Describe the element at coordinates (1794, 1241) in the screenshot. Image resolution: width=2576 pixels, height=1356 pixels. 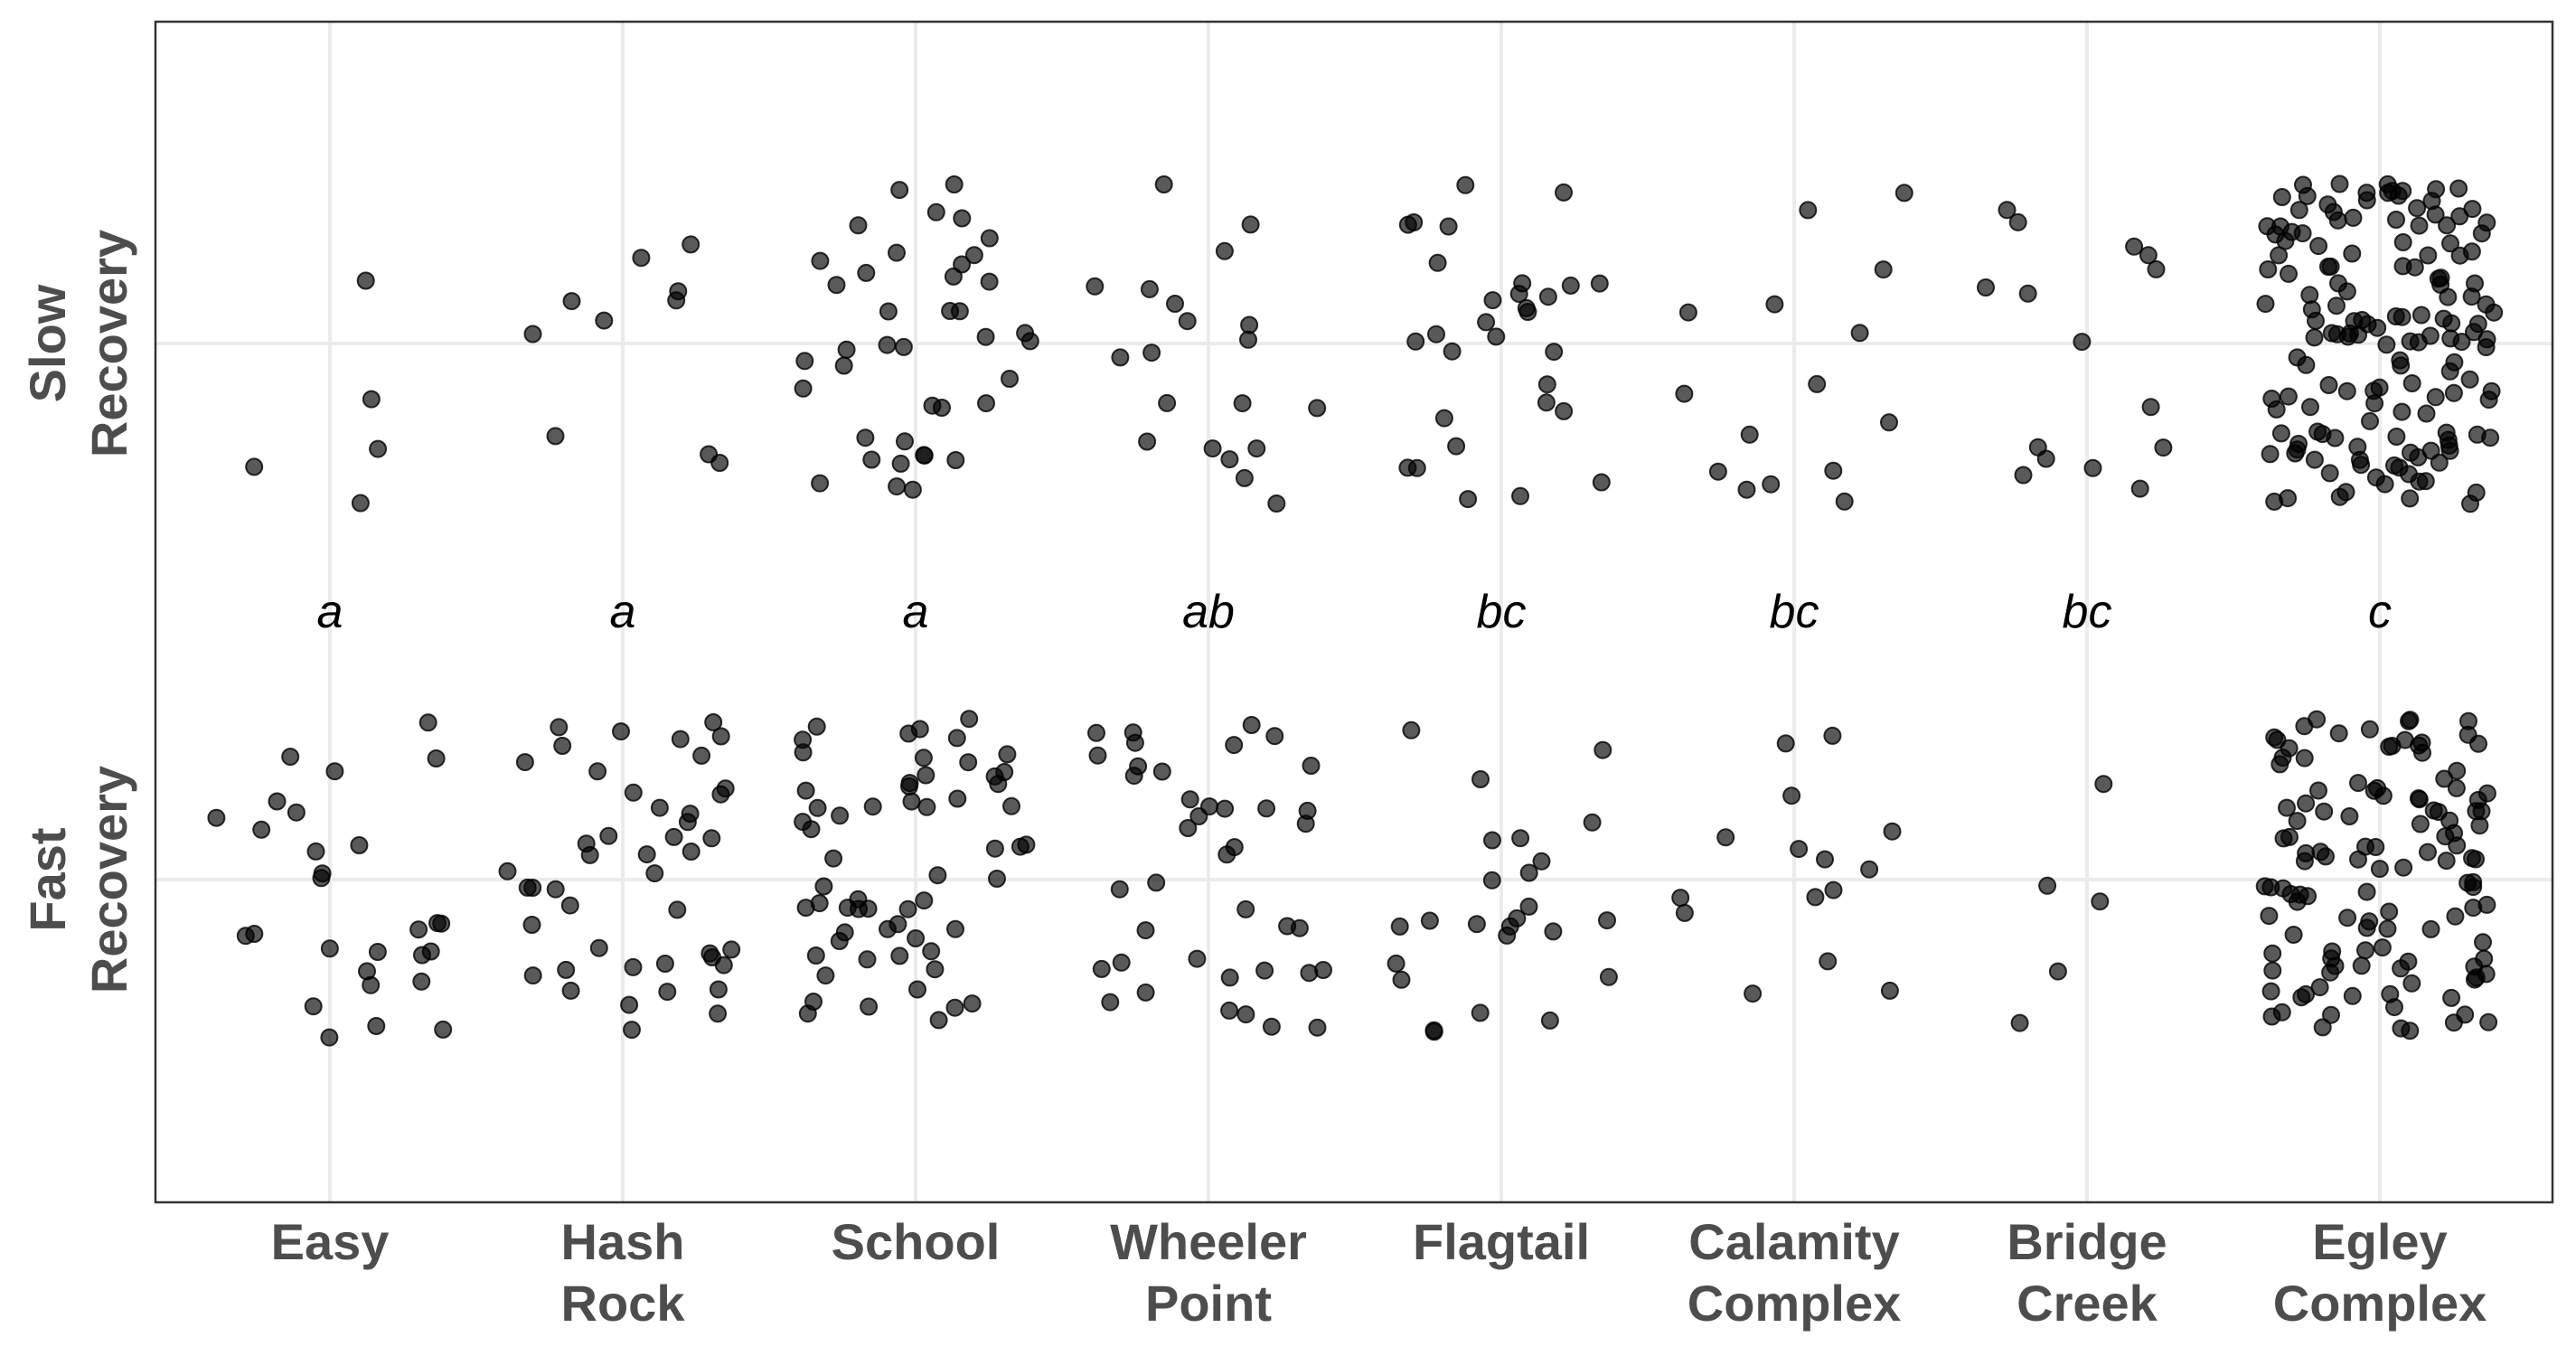
I see `x-tick-label: Calamity` at that location.